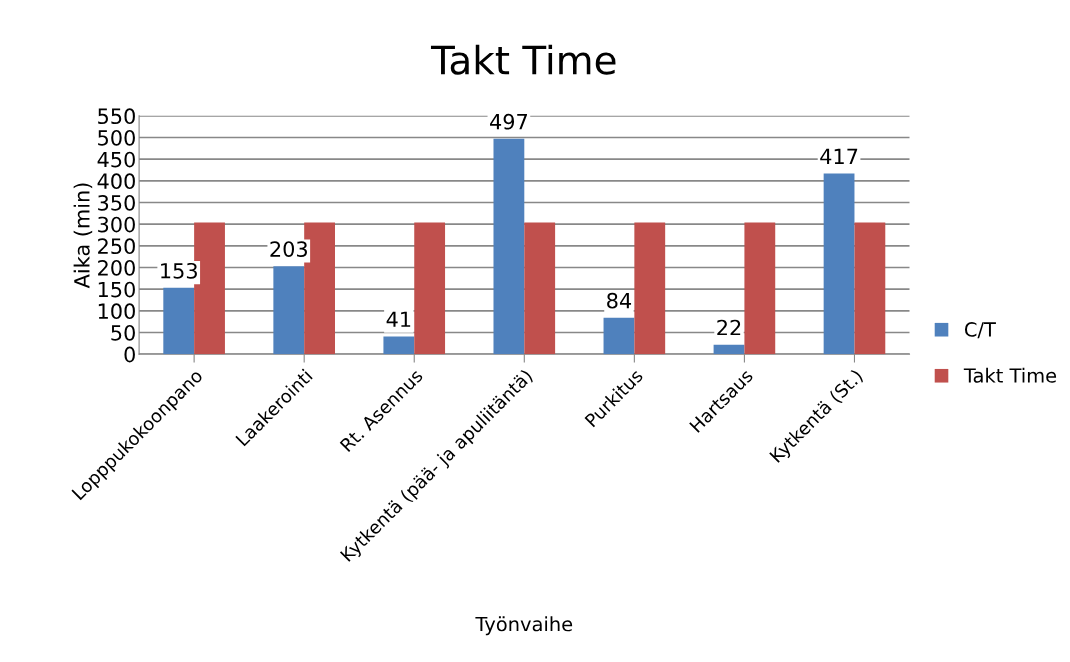 This screenshot has width=1070, height=662. What do you see at coordinates (398, 319) in the screenshot?
I see `data-label: 41` at bounding box center [398, 319].